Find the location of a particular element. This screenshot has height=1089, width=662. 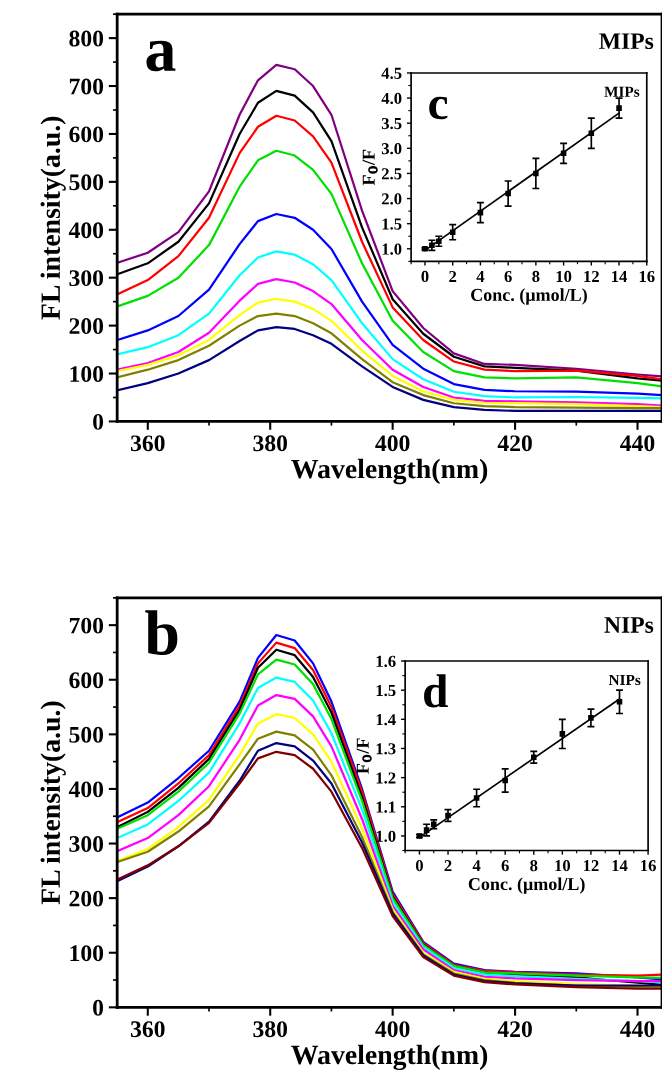

y-tick-label: 3.0 is located at coordinates (391, 149).